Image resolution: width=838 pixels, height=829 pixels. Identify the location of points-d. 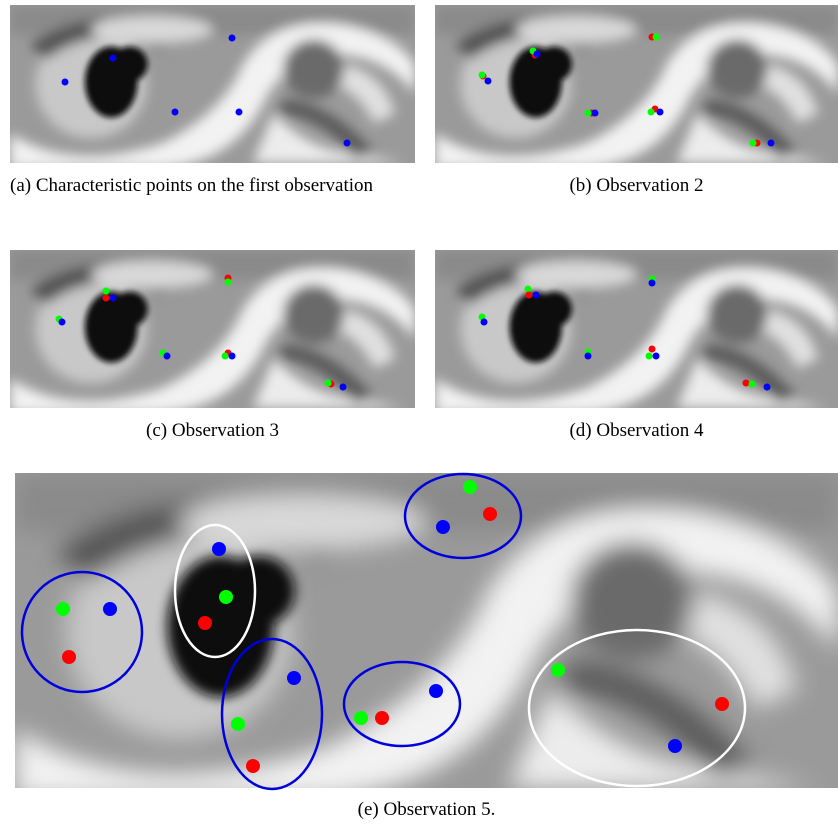
(624, 333).